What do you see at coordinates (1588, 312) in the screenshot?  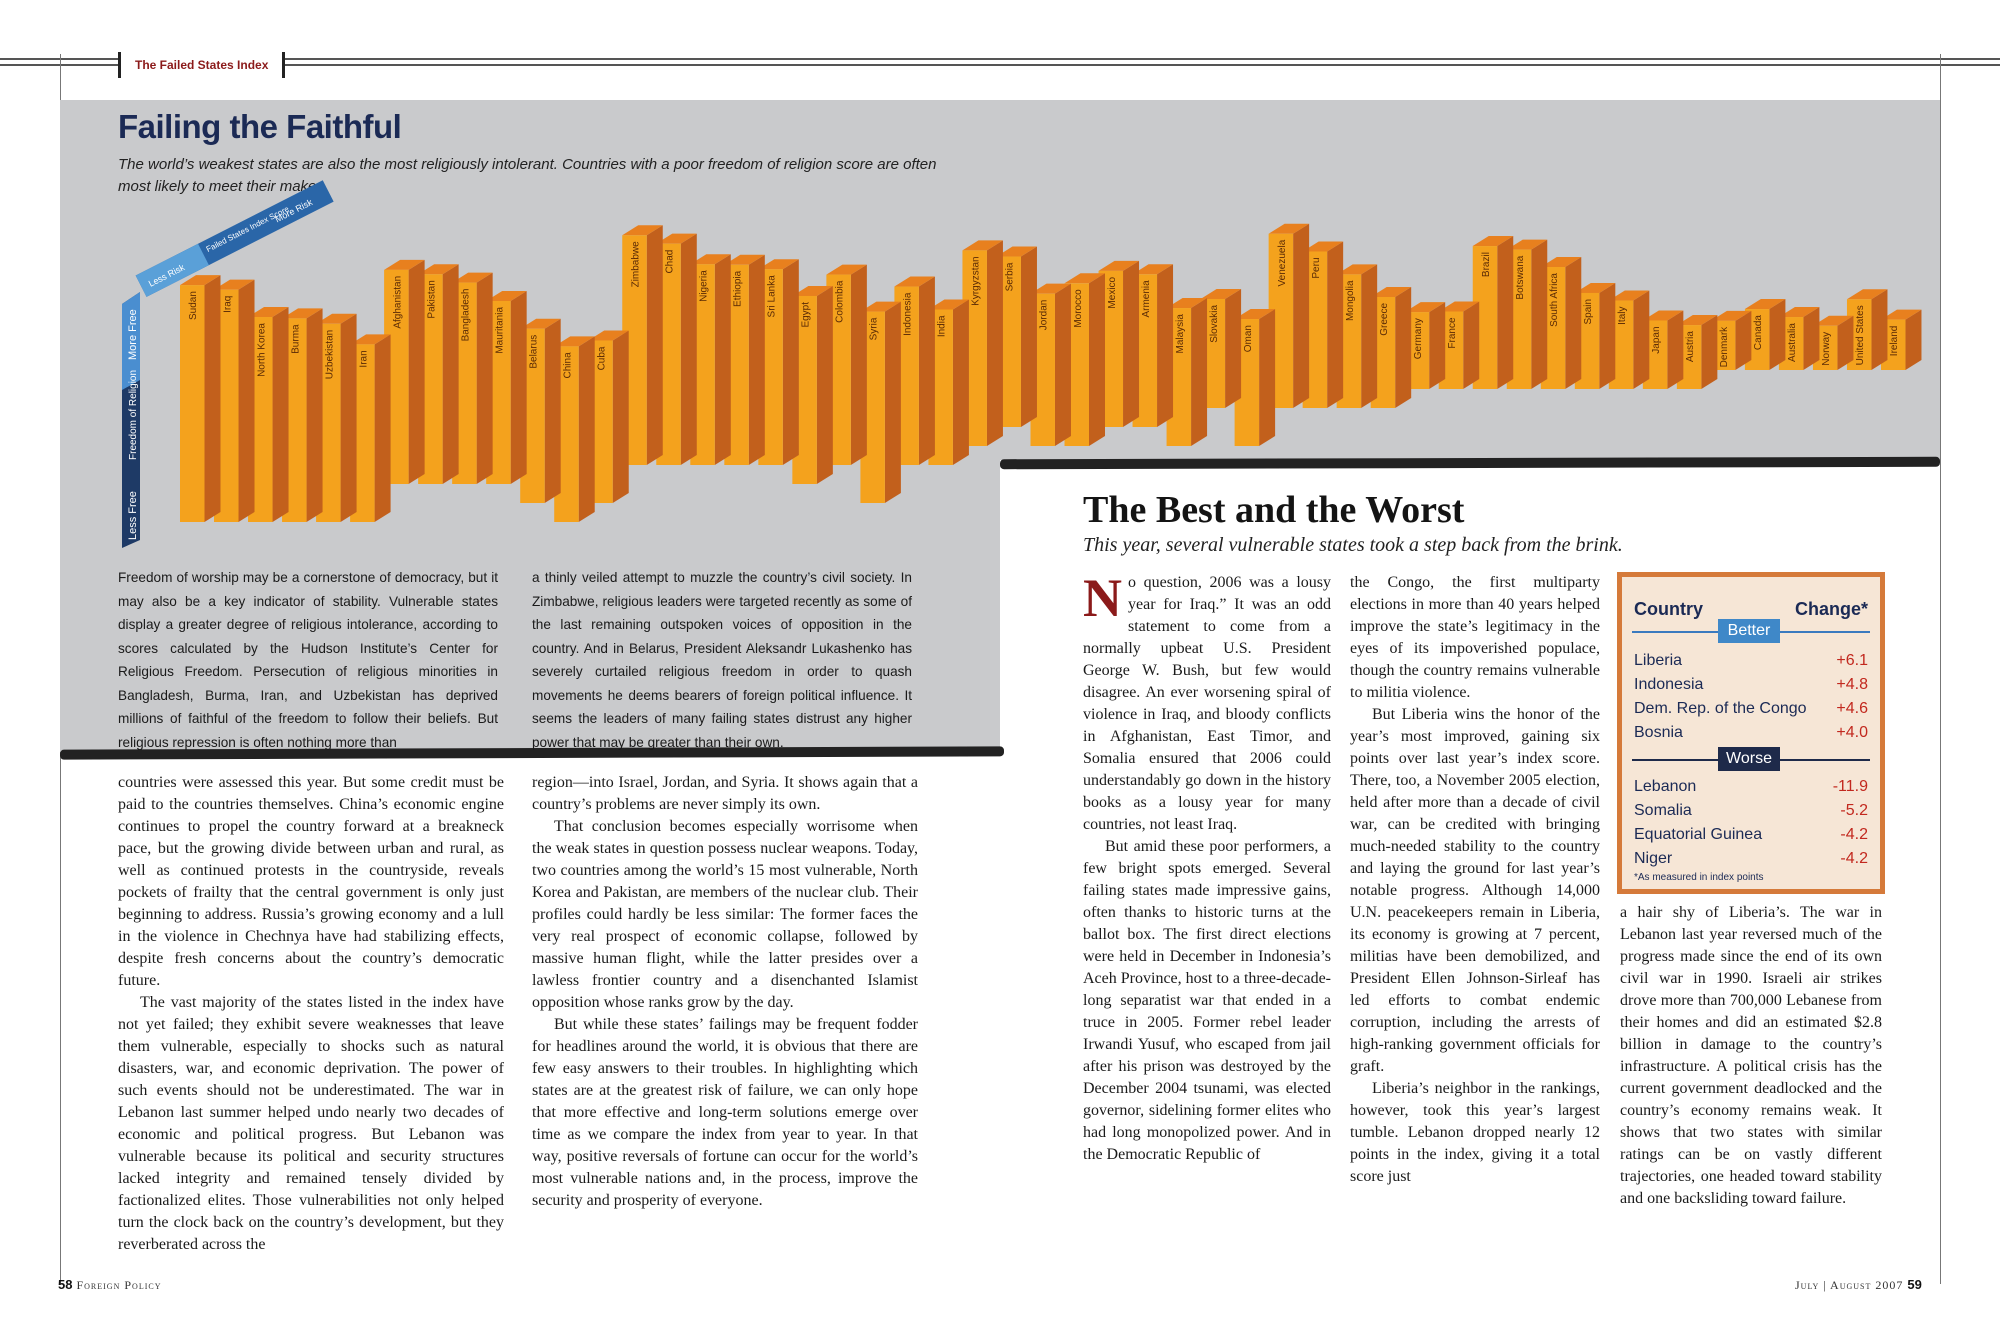 I see `bar-label: Spain` at bounding box center [1588, 312].